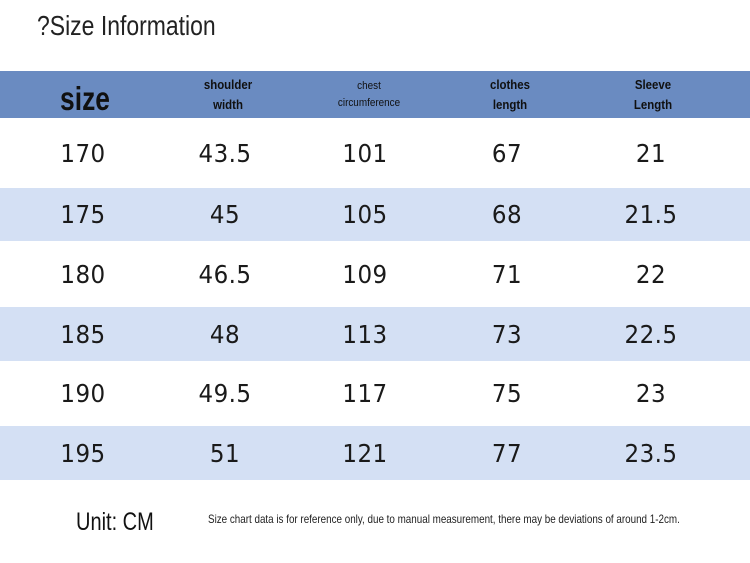  Describe the element at coordinates (507, 153) in the screenshot. I see `cell-length: 67` at that location.